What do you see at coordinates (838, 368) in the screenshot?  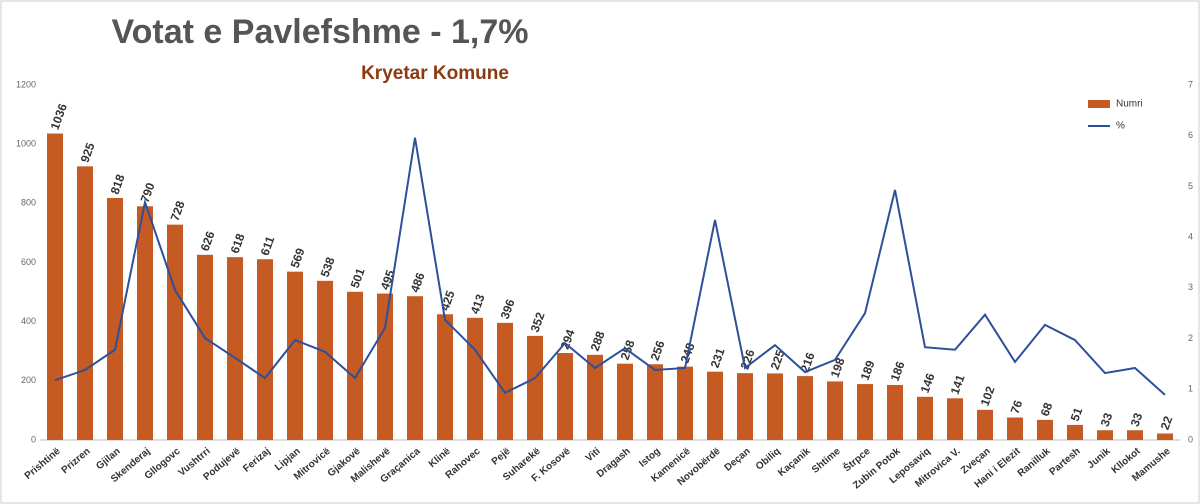 I see `data-label: 198` at bounding box center [838, 368].